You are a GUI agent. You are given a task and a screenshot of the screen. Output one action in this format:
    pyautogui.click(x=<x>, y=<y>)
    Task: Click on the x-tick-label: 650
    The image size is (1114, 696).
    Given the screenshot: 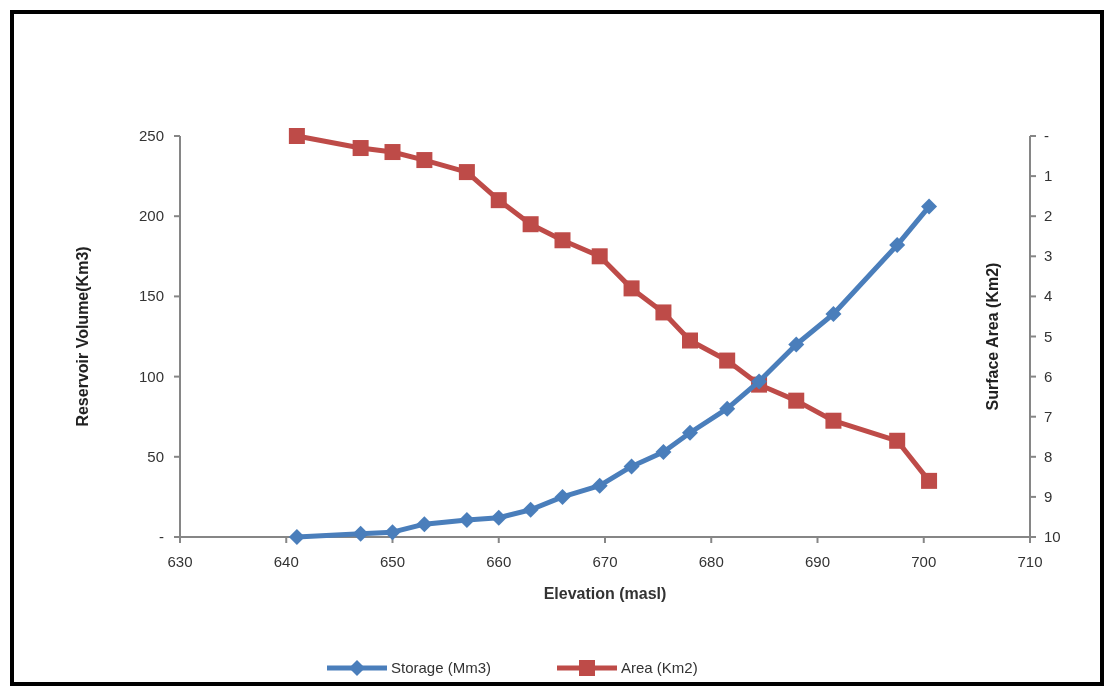 What is the action you would take?
    pyautogui.click(x=392, y=561)
    